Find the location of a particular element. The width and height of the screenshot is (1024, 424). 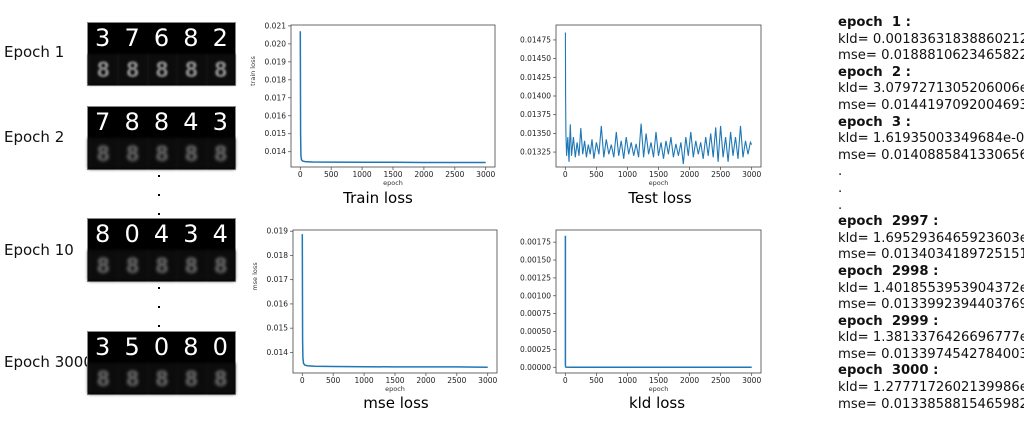

log-epoch: epoch 3 : is located at coordinates (874, 122).